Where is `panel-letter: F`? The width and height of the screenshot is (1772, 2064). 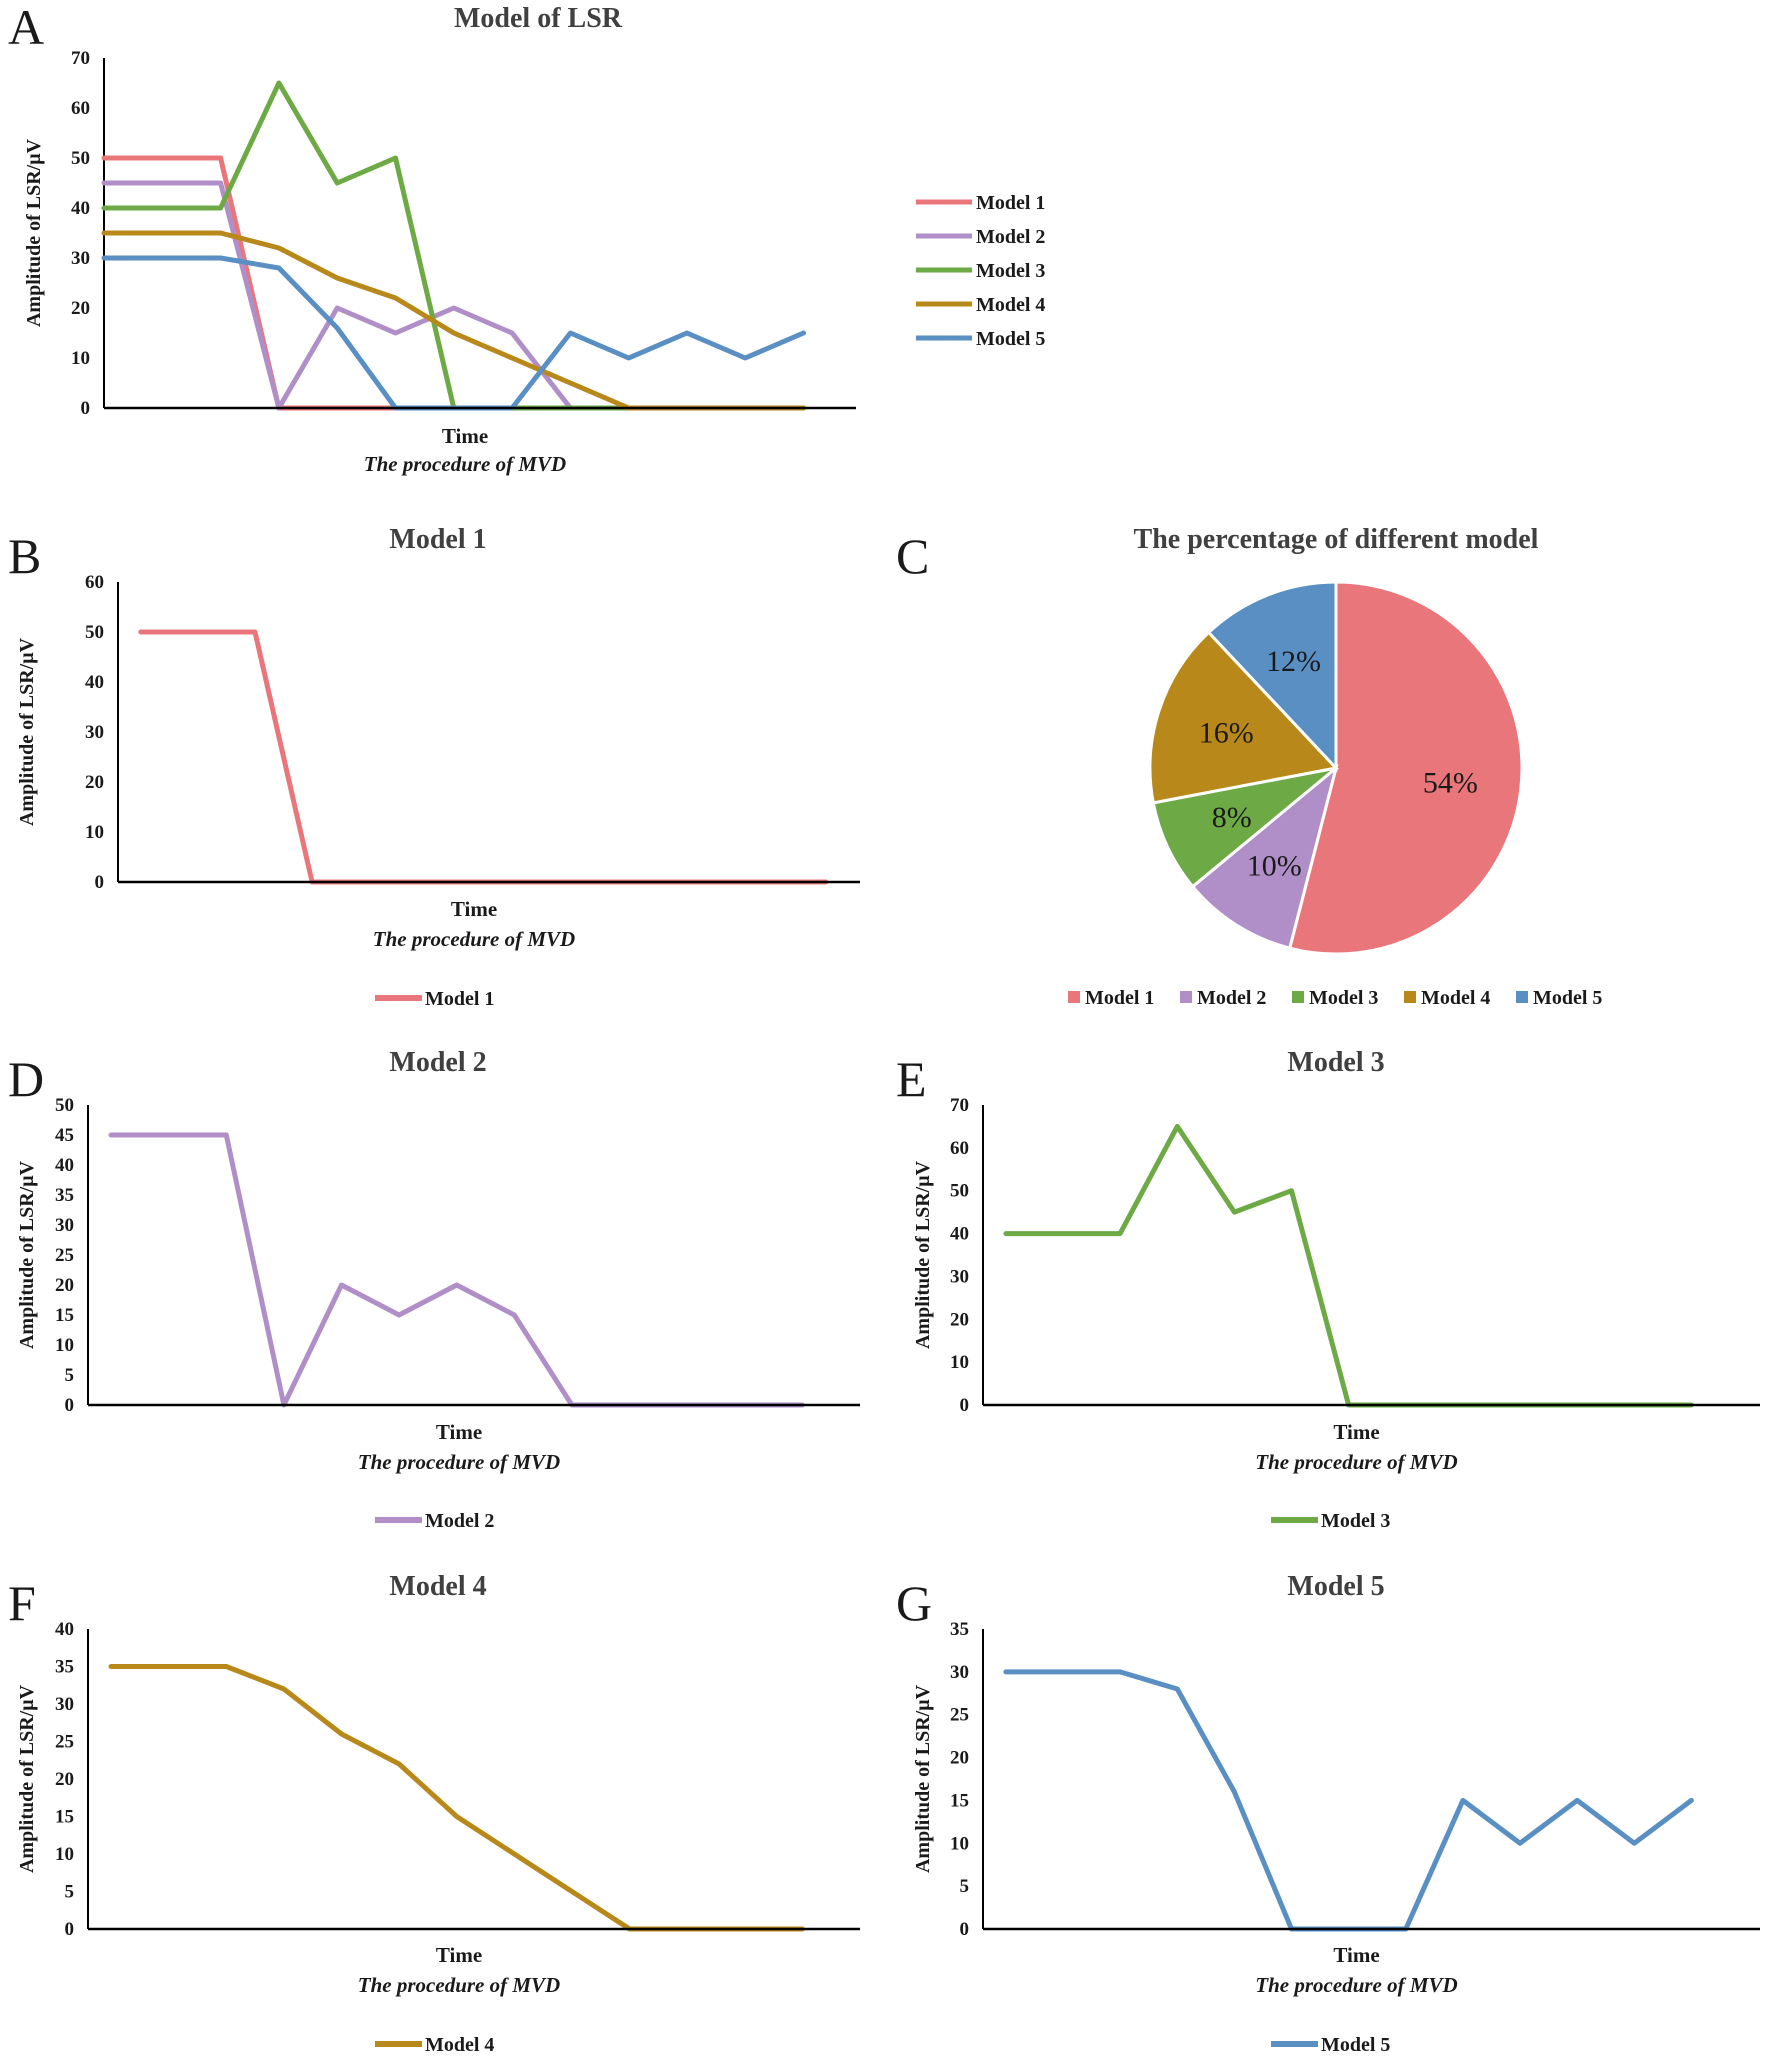
panel-letter: F is located at coordinates (22, 1603).